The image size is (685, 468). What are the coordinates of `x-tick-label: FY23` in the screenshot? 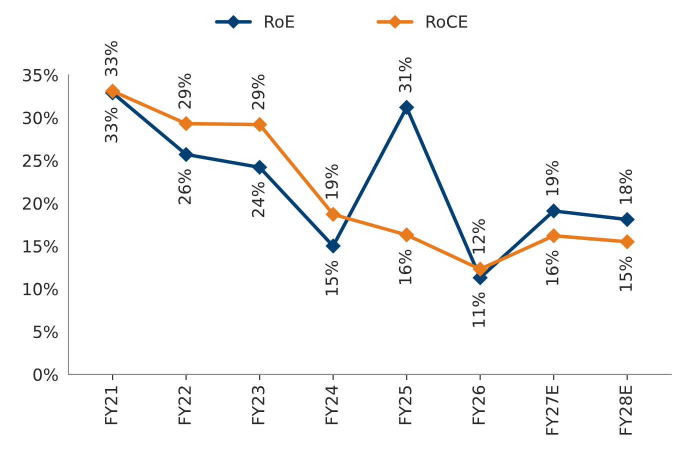 It's located at (258, 405).